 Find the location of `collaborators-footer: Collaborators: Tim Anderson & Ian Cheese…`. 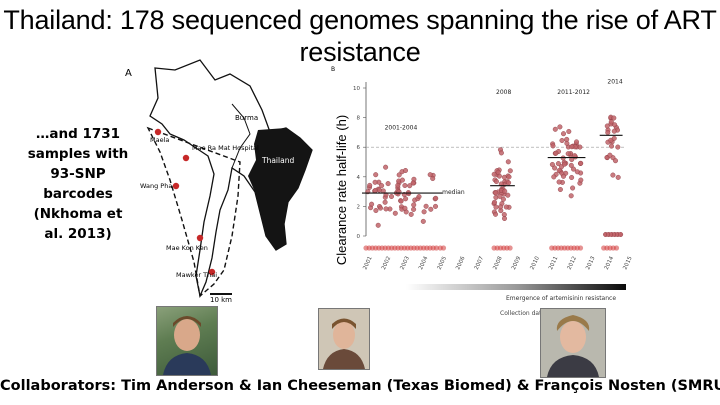

collaborators-footer: Collaborators: Tim Anderson & Ian Cheese… is located at coordinates (360, 386).